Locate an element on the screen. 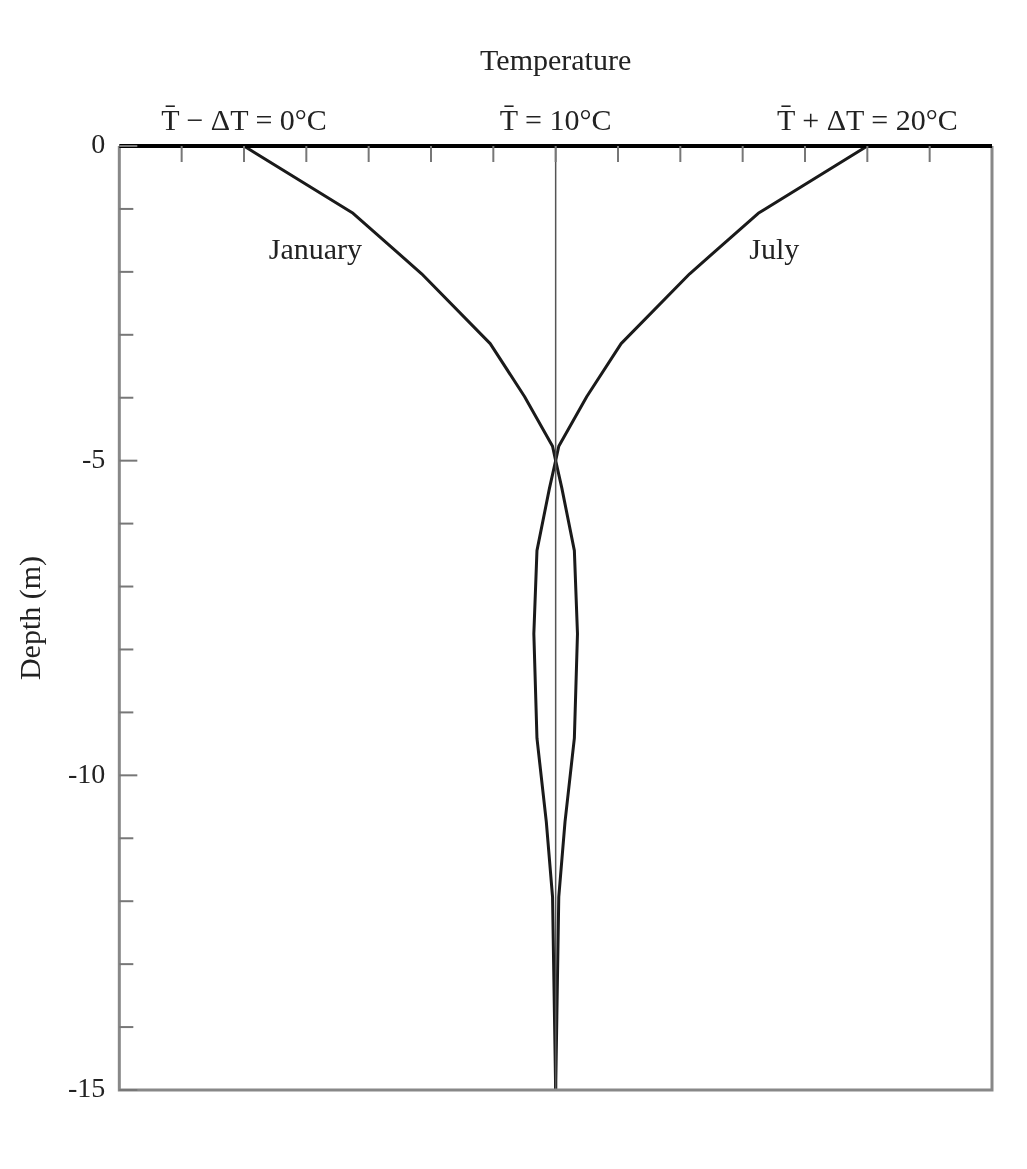 The height and width of the screenshot is (1169, 1027). y-tick-label: -15 is located at coordinates (87, 1088).